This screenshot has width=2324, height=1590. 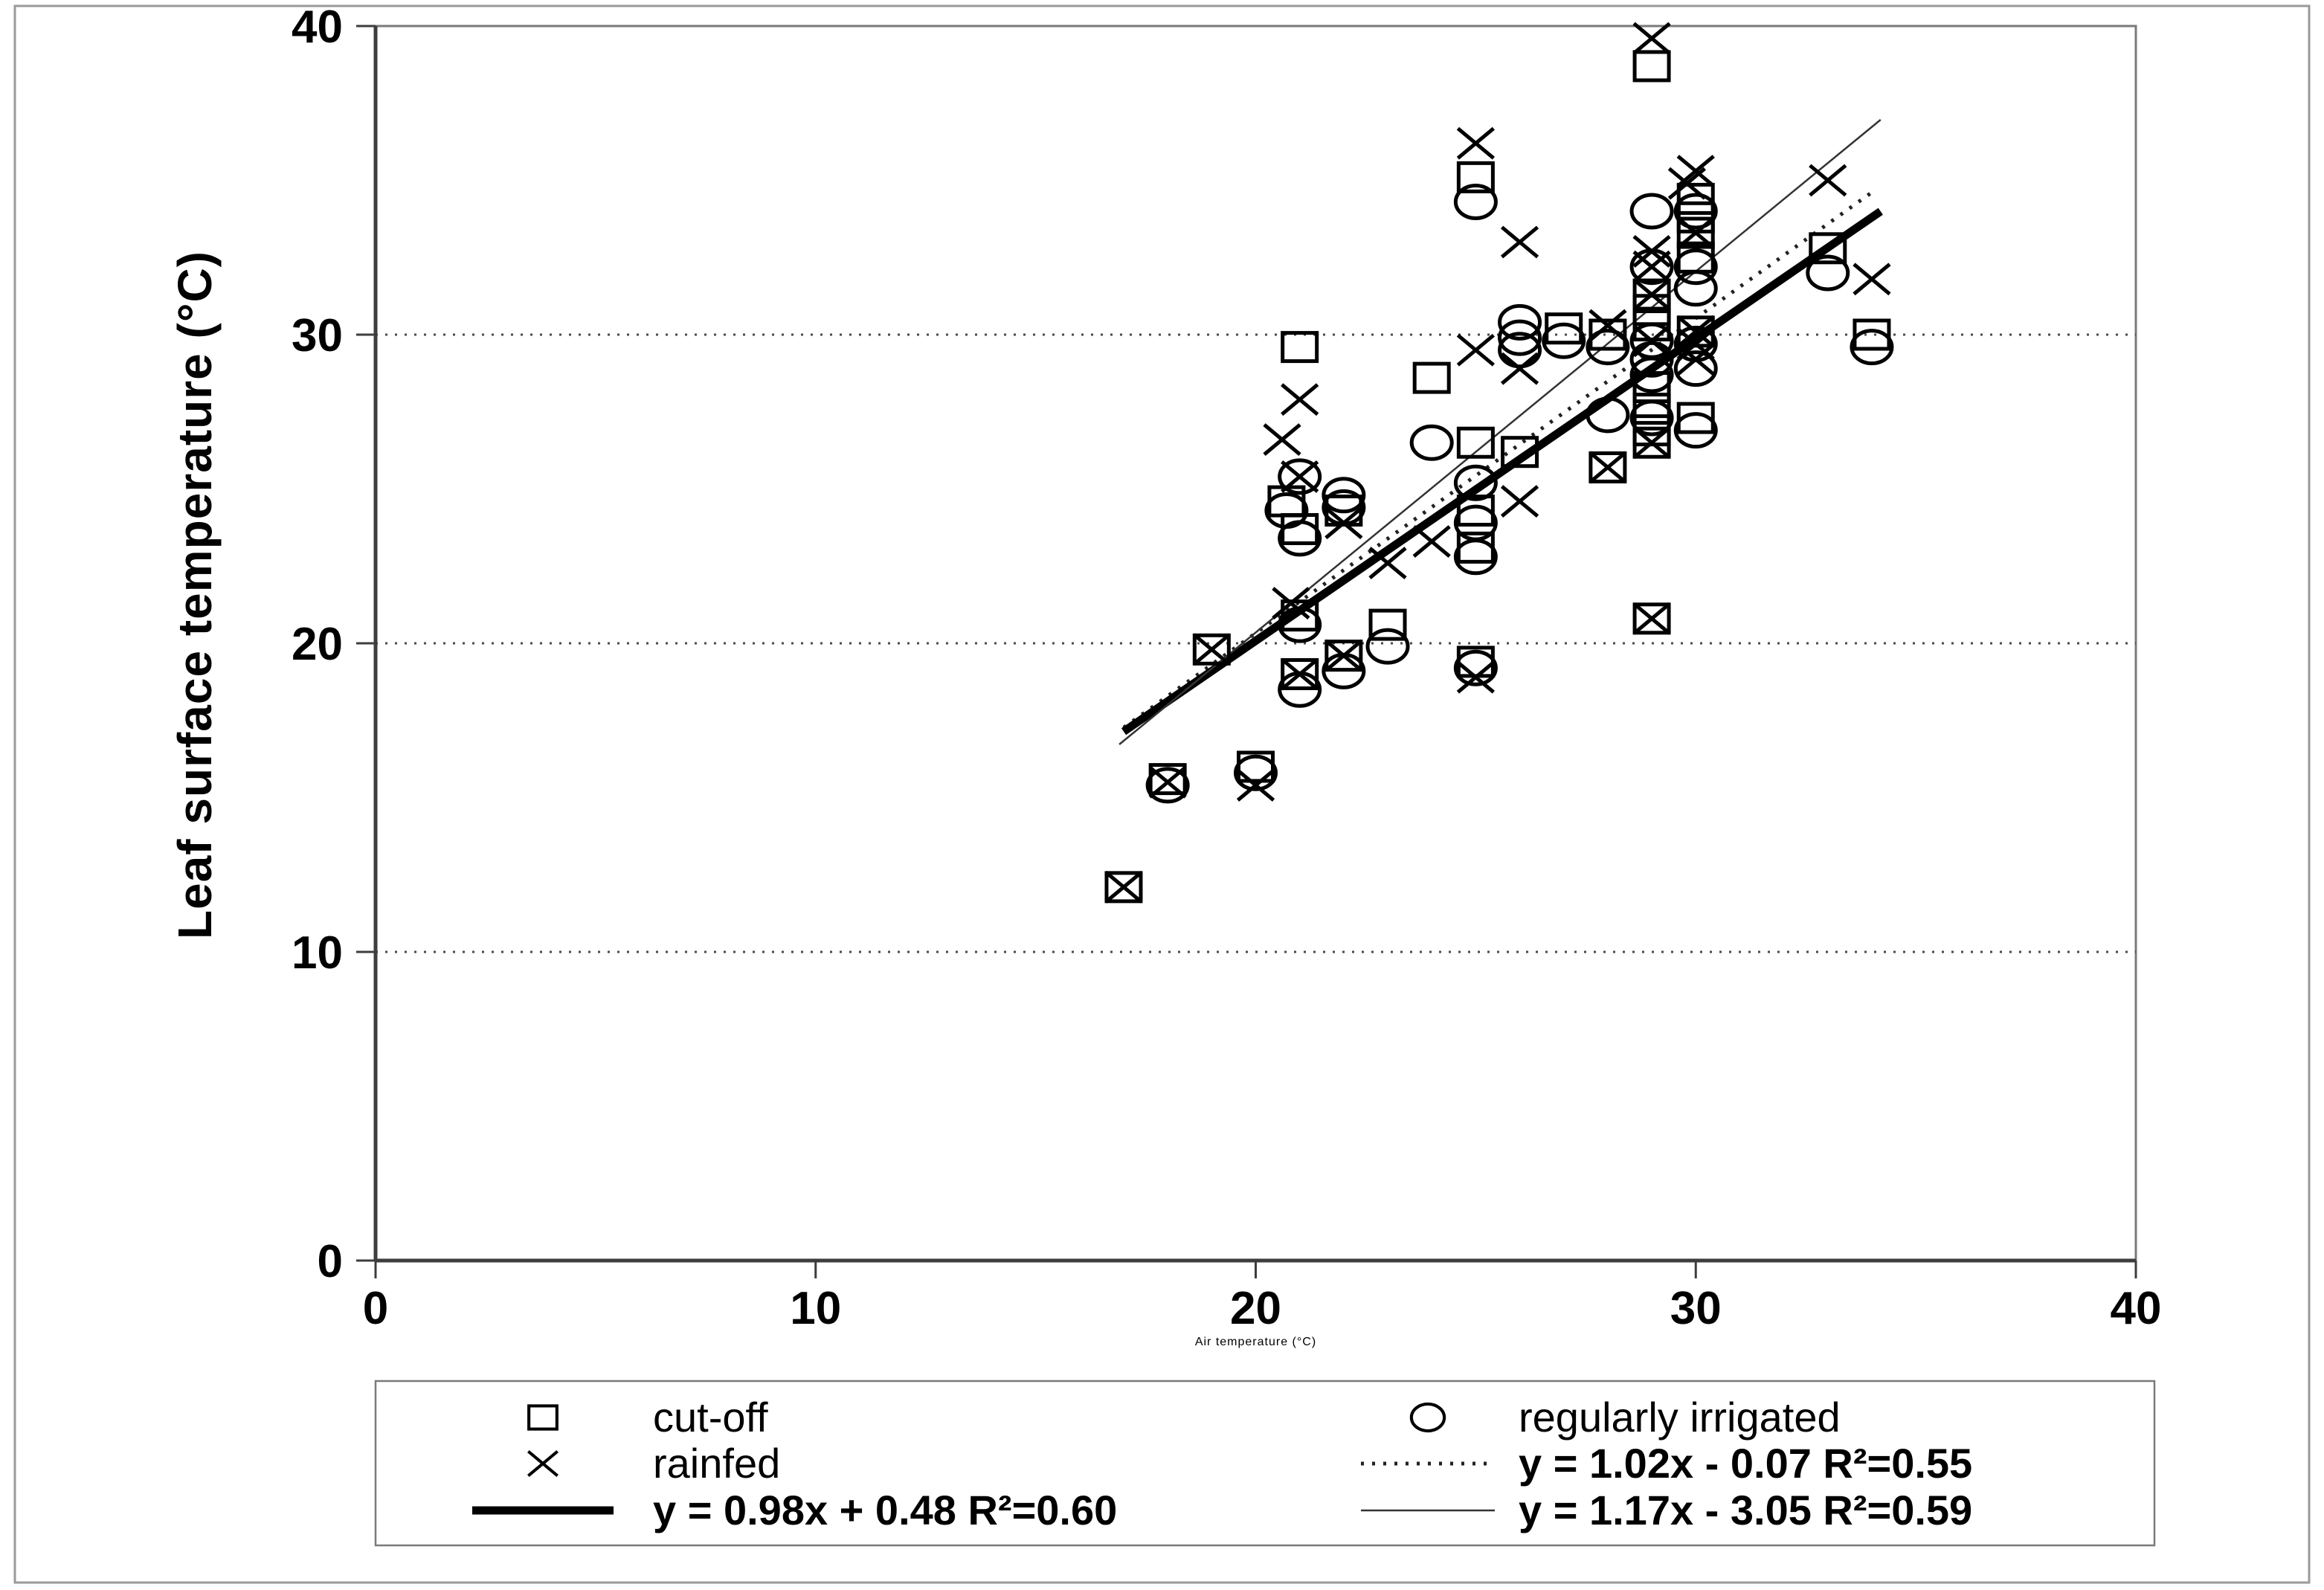 What do you see at coordinates (317, 27) in the screenshot?
I see `y-tick-label: 40` at bounding box center [317, 27].